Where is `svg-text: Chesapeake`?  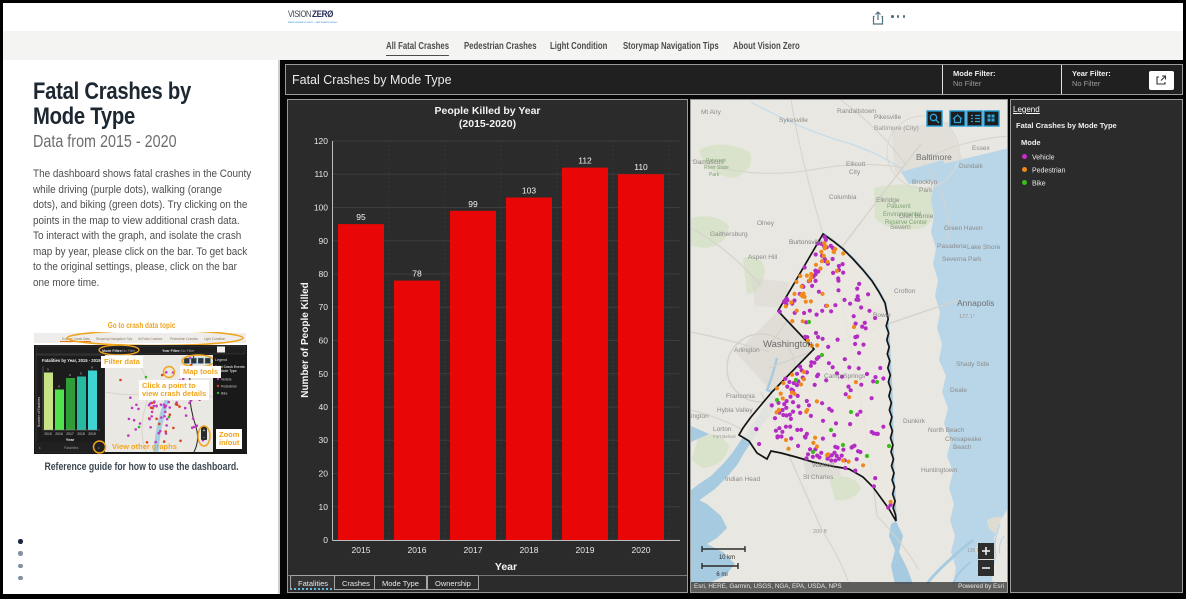
svg-text: Chesapeake is located at coordinates (963, 439).